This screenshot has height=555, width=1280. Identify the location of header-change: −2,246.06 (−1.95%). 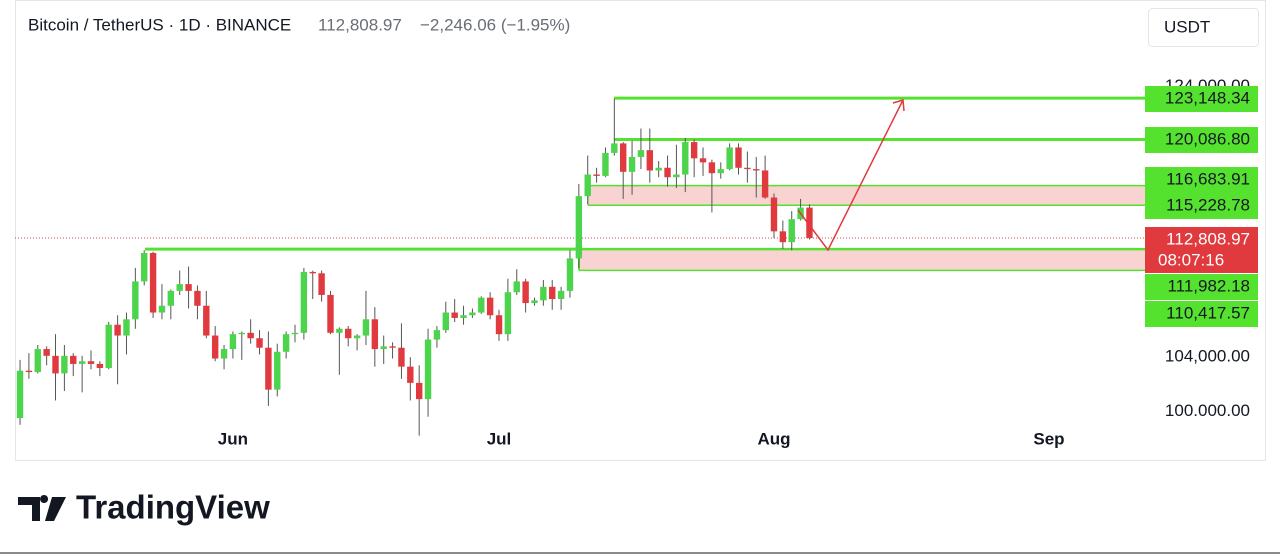
(495, 24).